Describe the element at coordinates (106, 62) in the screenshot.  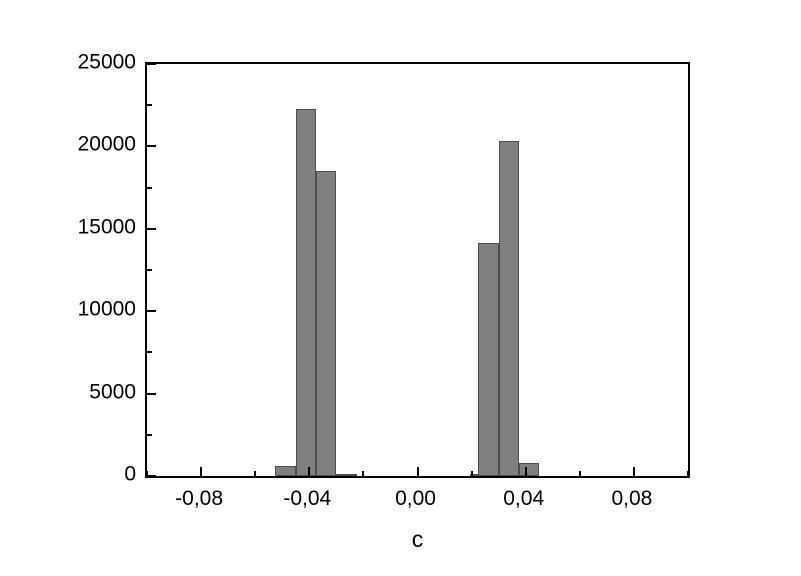
I see `y-axis-tick-label: 25000` at that location.